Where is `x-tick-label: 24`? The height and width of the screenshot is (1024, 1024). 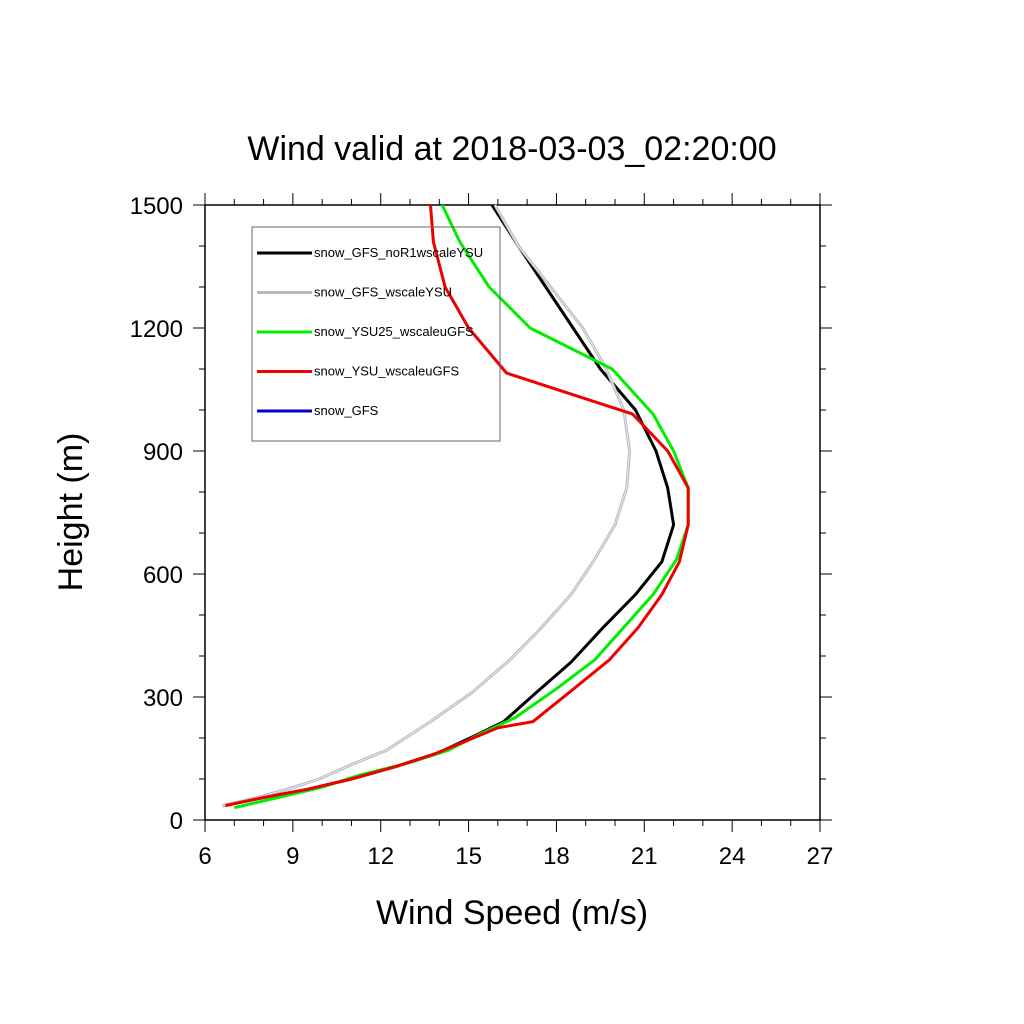 x-tick-label: 24 is located at coordinates (732, 856).